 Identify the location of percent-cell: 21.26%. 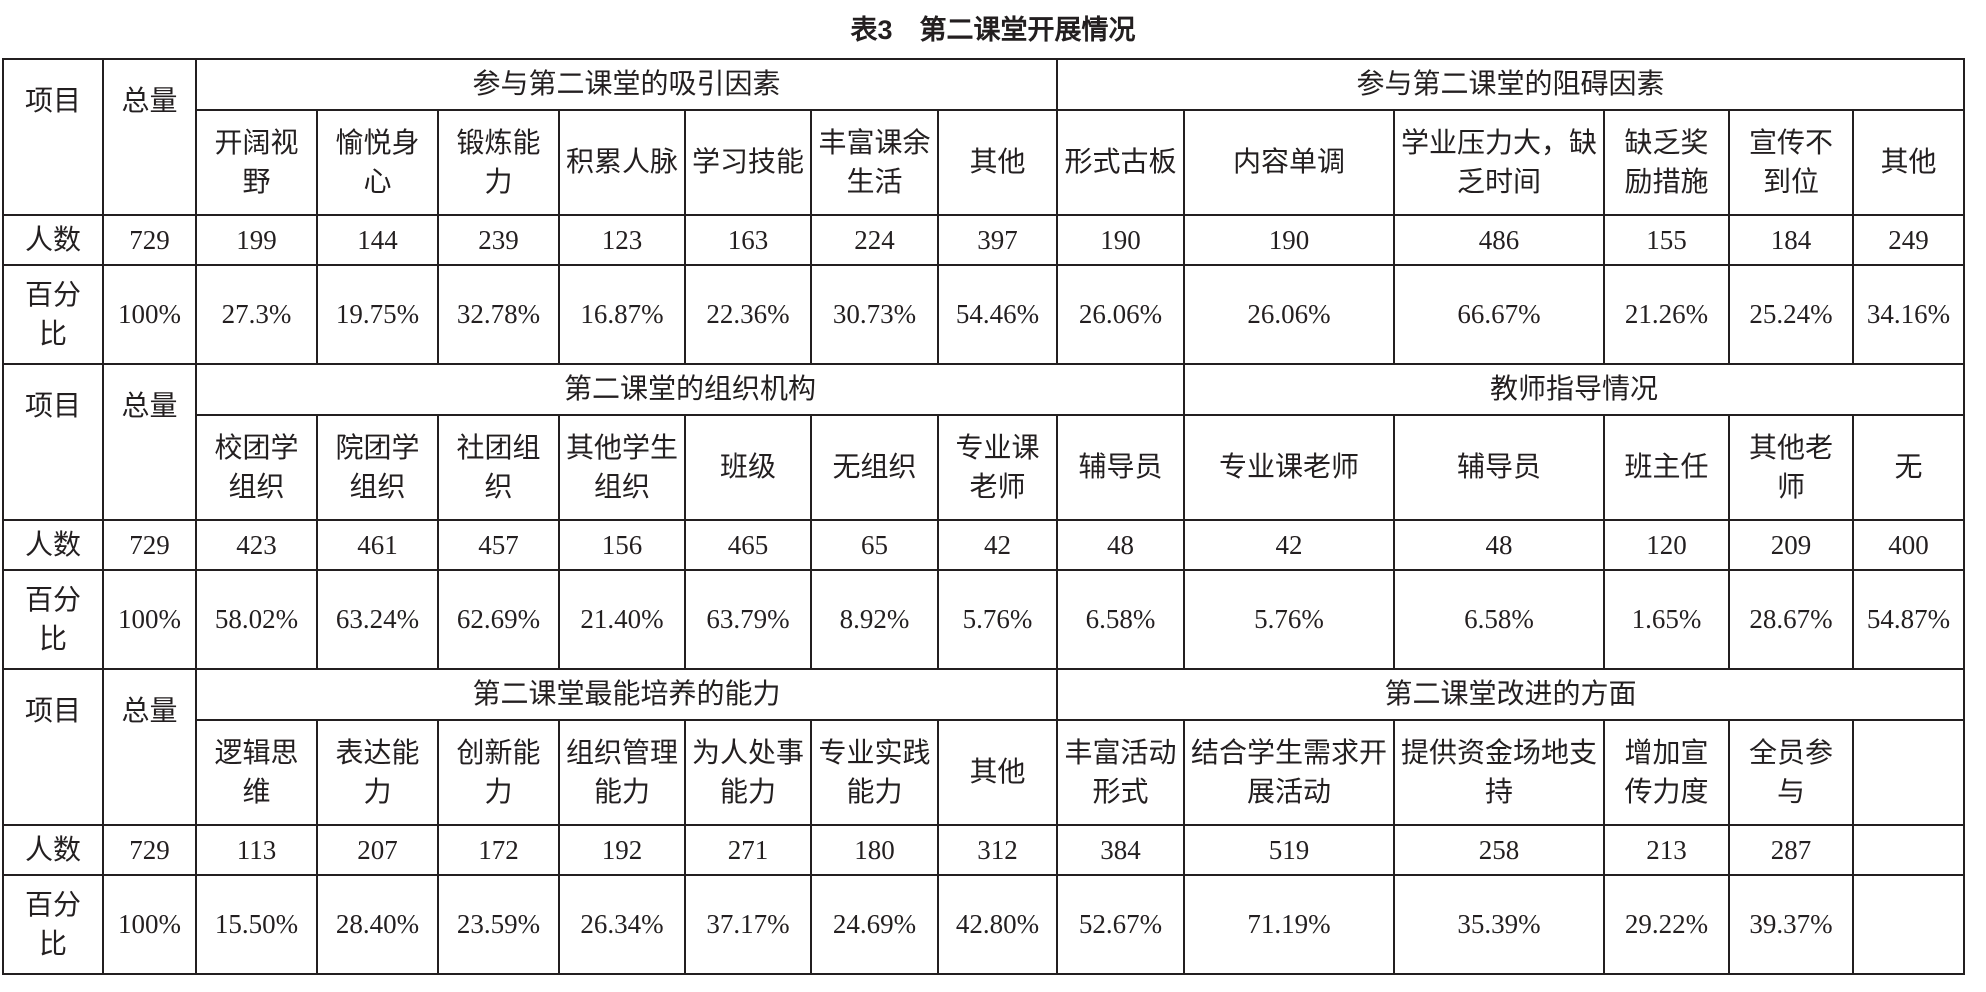
(1666, 314).